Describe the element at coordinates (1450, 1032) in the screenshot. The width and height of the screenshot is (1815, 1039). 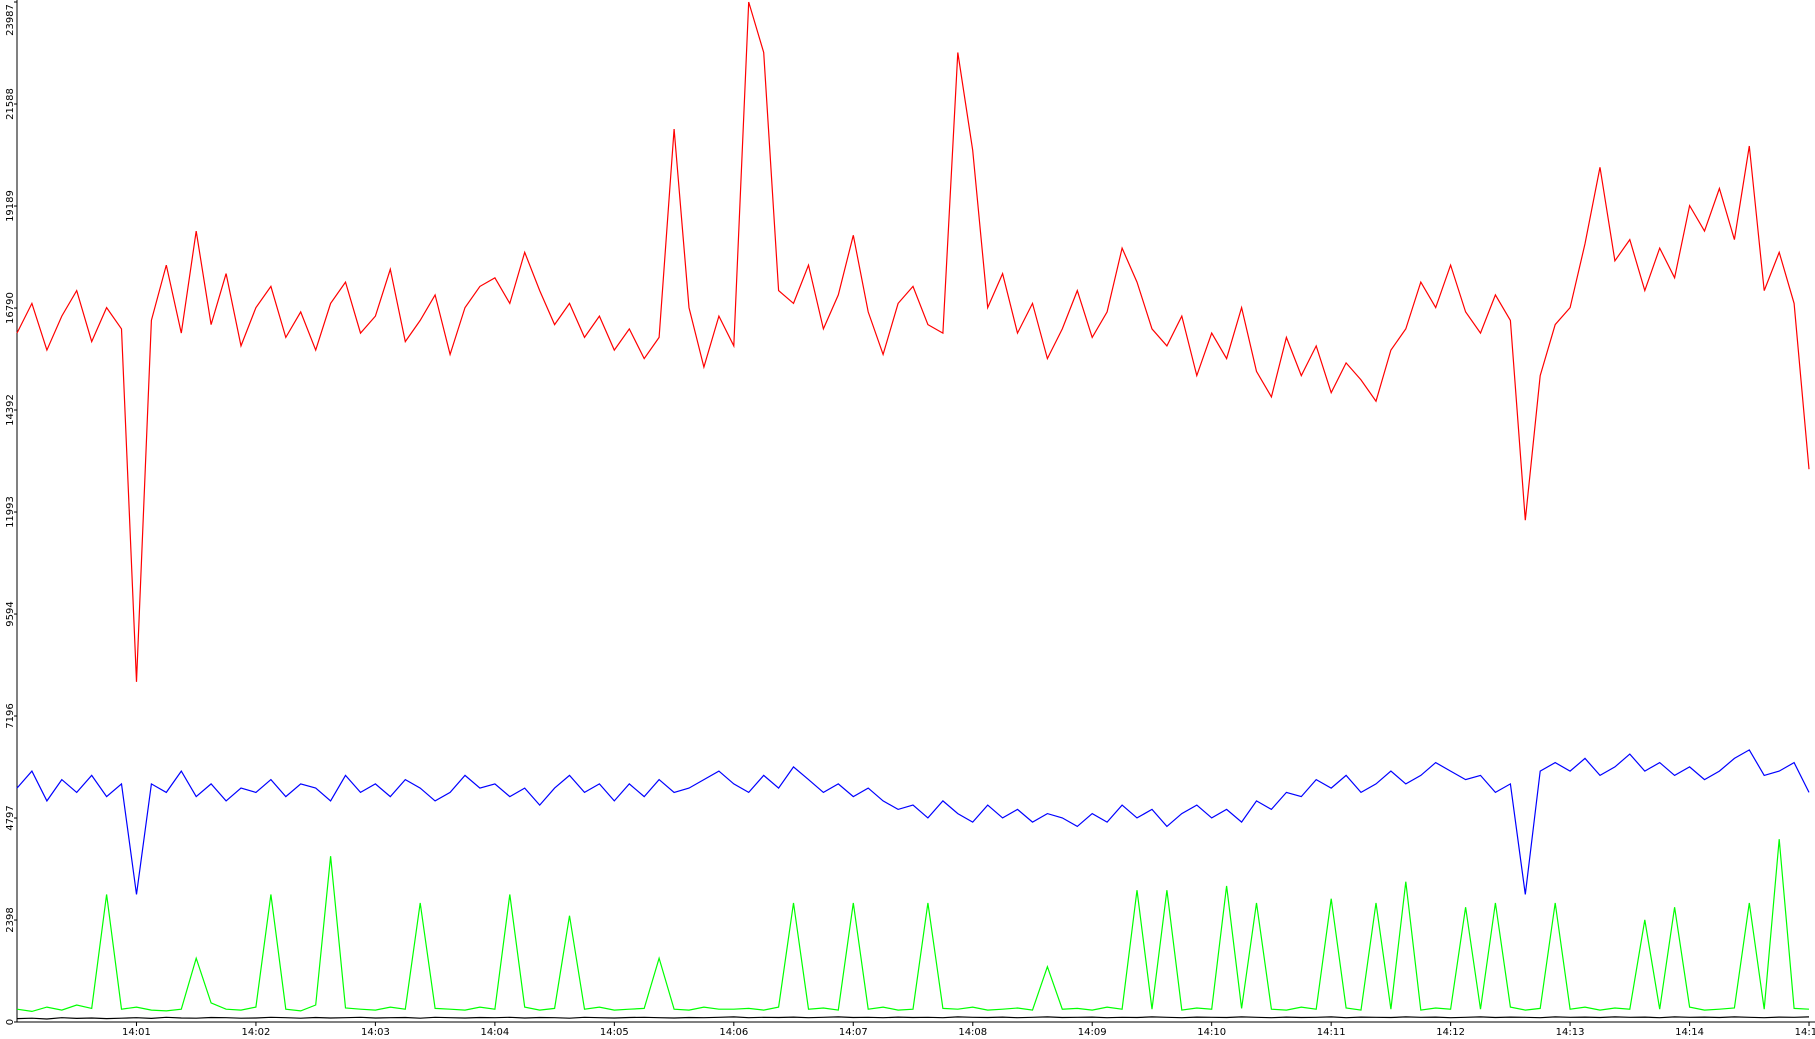
I see `x-tick-label: 14:12` at that location.